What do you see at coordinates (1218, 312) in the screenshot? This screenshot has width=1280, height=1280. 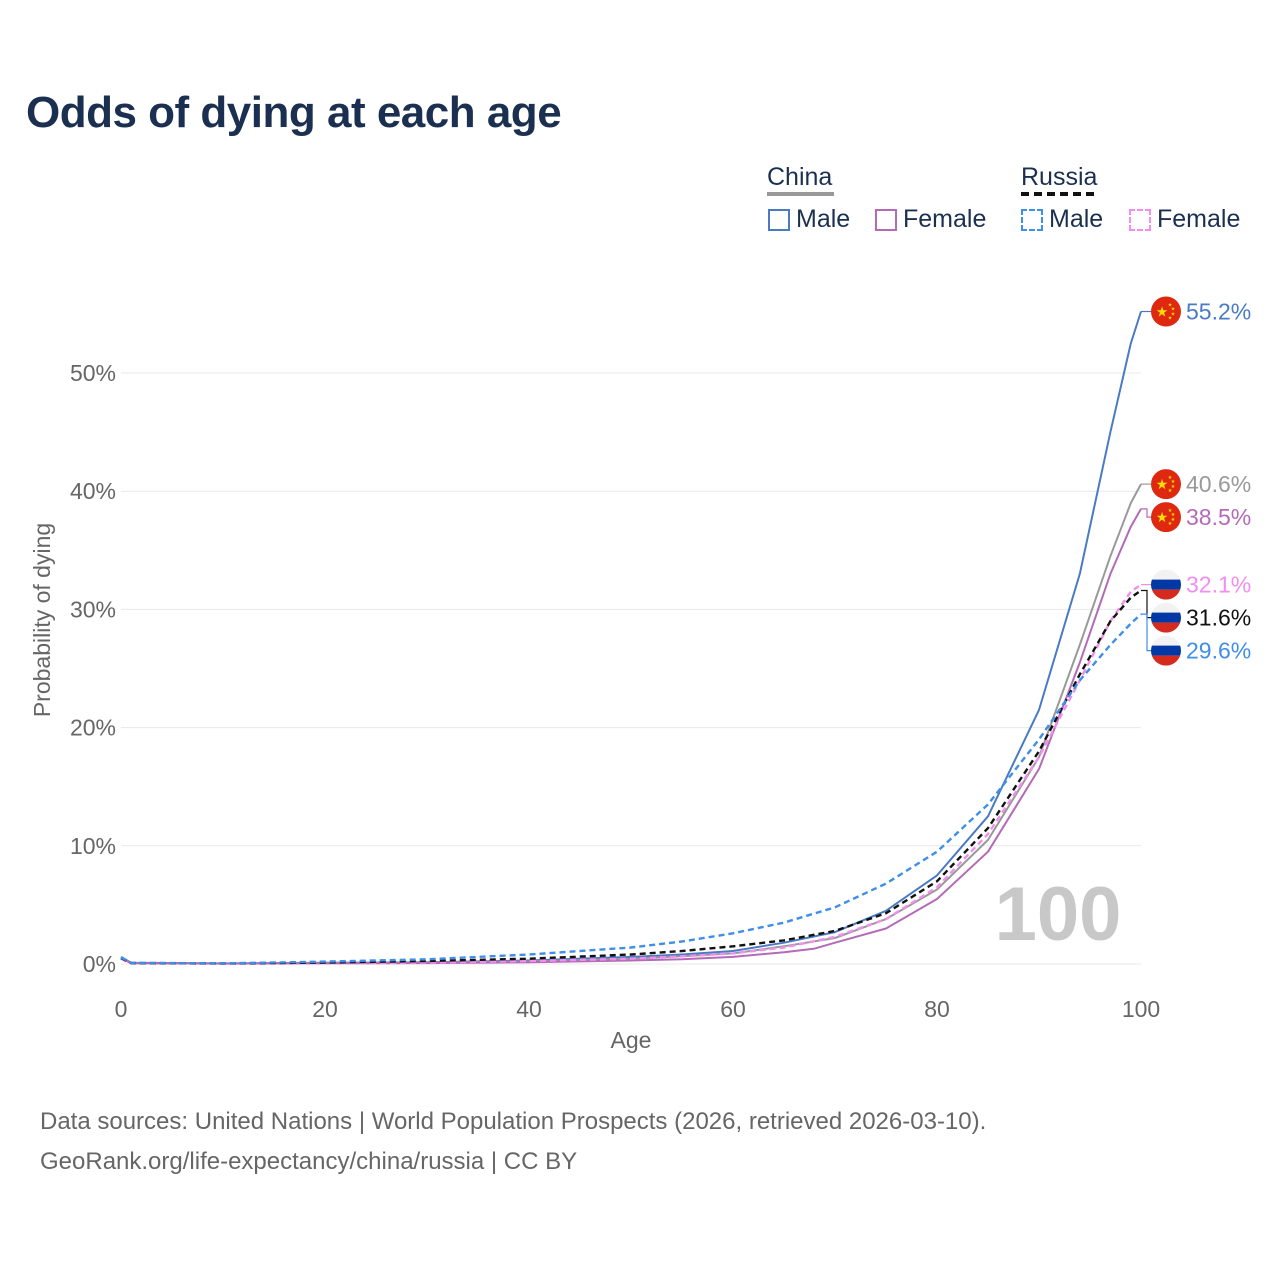 I see `end-label-value: 55.2%` at bounding box center [1218, 312].